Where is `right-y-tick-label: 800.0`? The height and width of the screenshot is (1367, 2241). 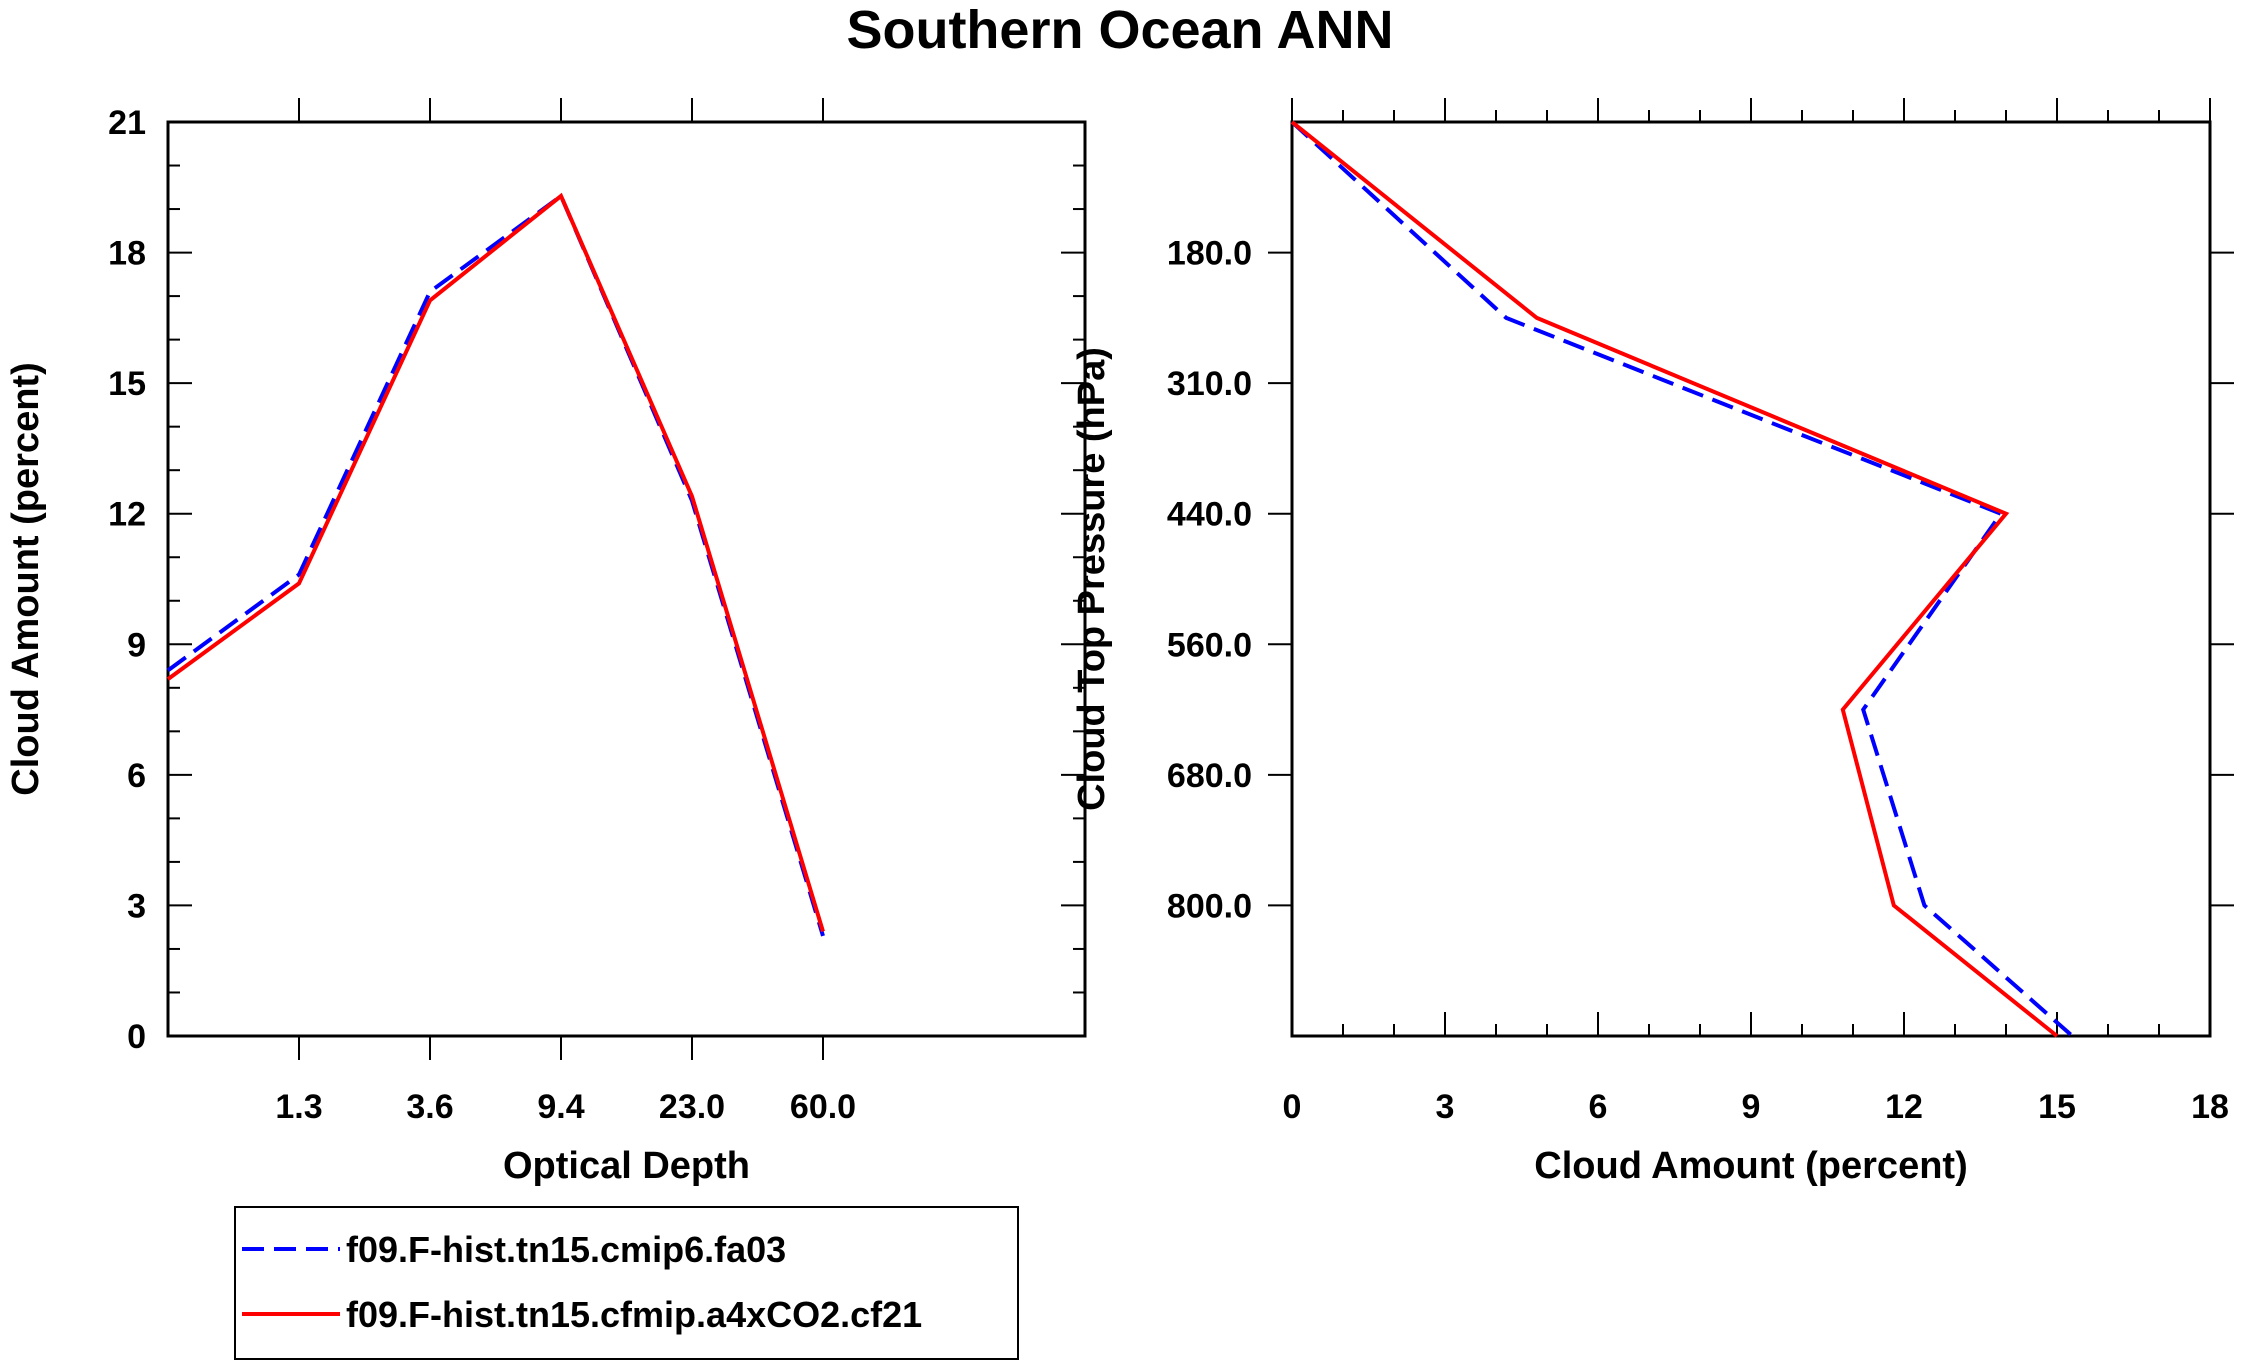 right-y-tick-label: 800.0 is located at coordinates (1209, 906).